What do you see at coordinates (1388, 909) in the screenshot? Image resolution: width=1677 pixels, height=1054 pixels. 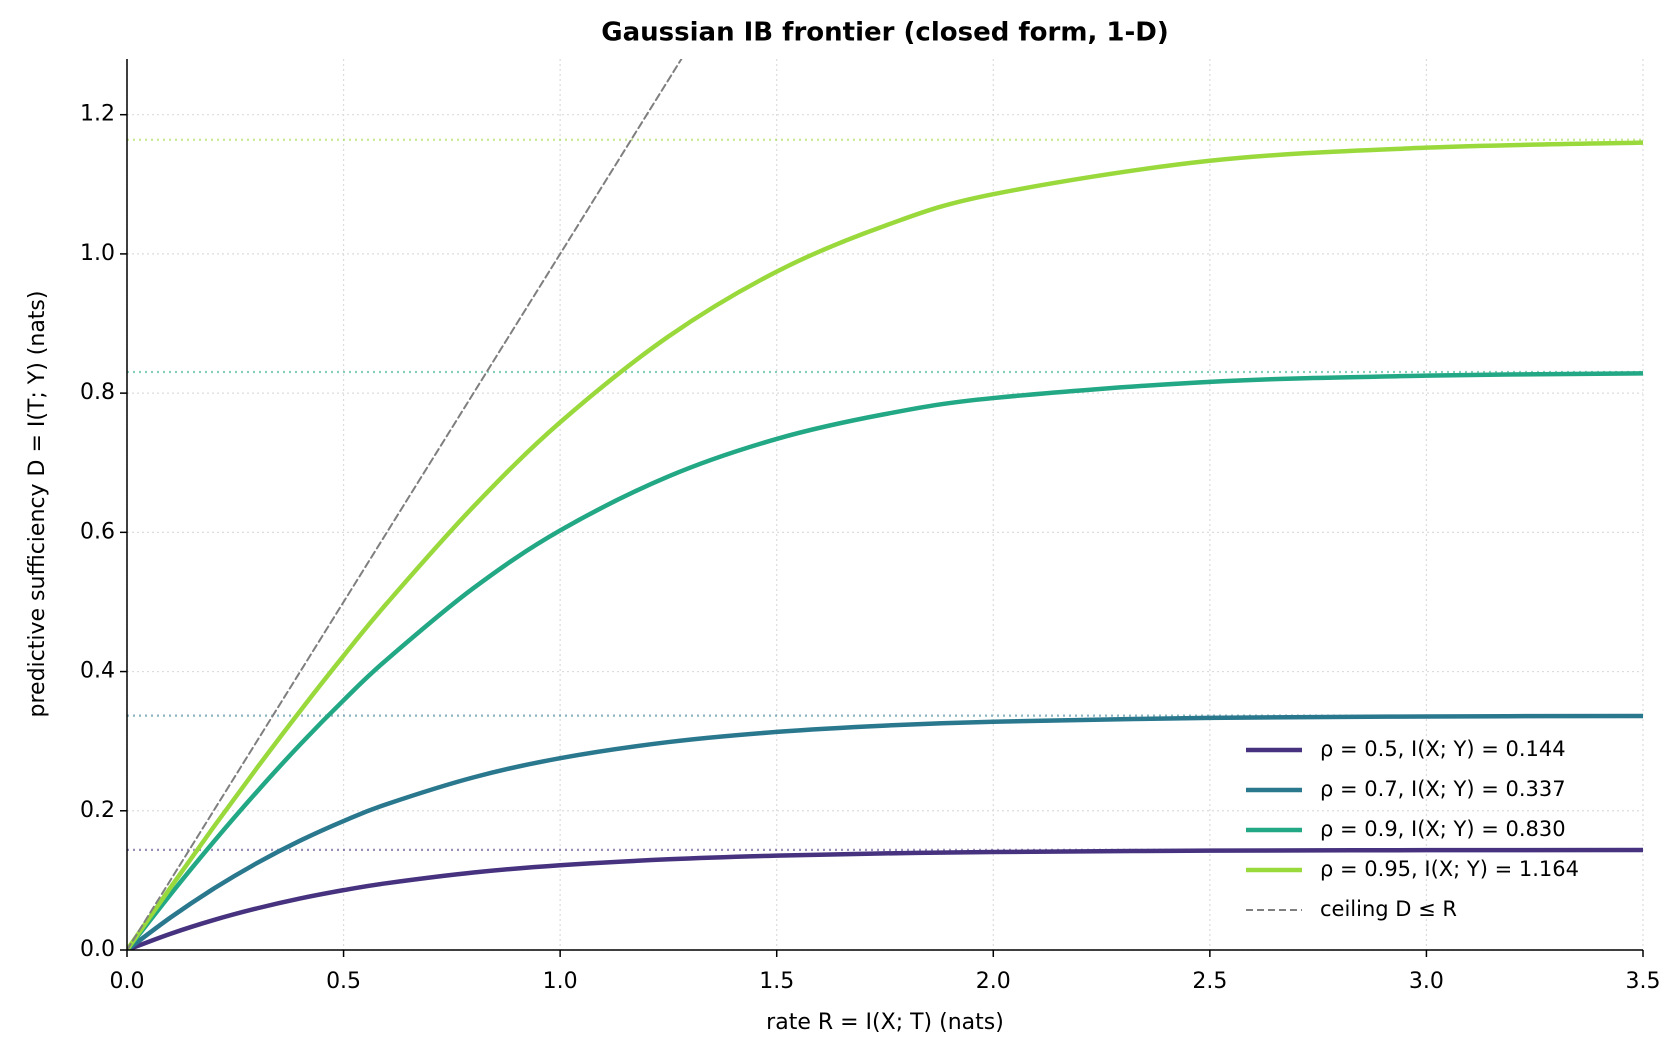 I see `legend-label: ceiling D ≤ R` at bounding box center [1388, 909].